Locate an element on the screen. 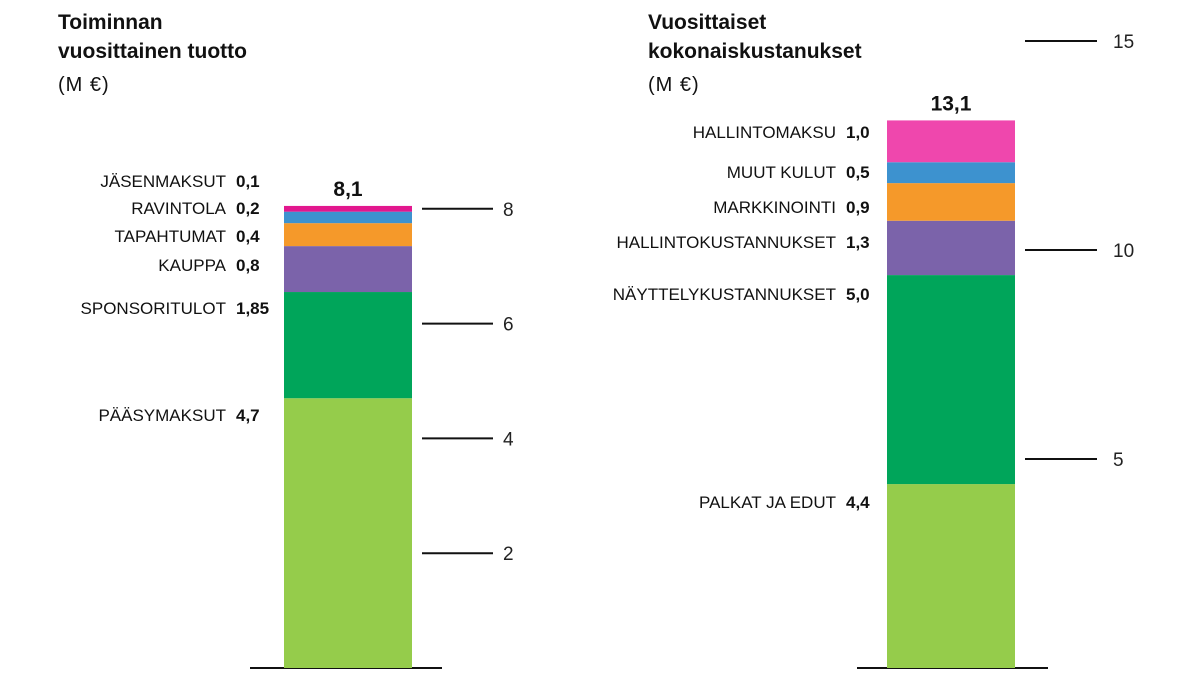 Image resolution: width=1198 pixels, height=674 pixels. segment-value: 0,2 is located at coordinates (248, 208).